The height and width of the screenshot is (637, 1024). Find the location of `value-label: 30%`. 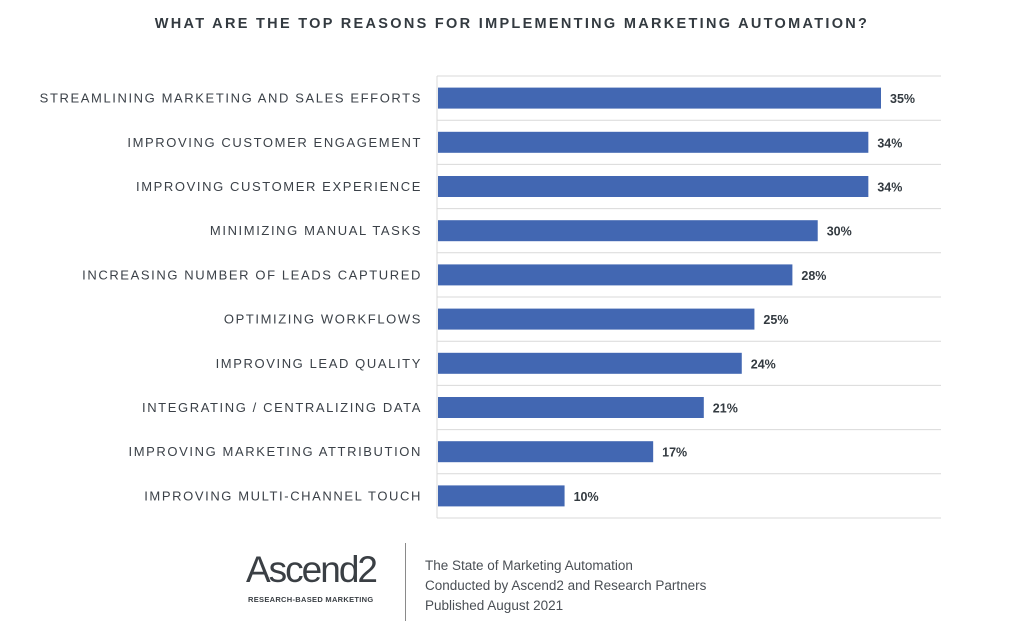

value-label: 30% is located at coordinates (839, 232).